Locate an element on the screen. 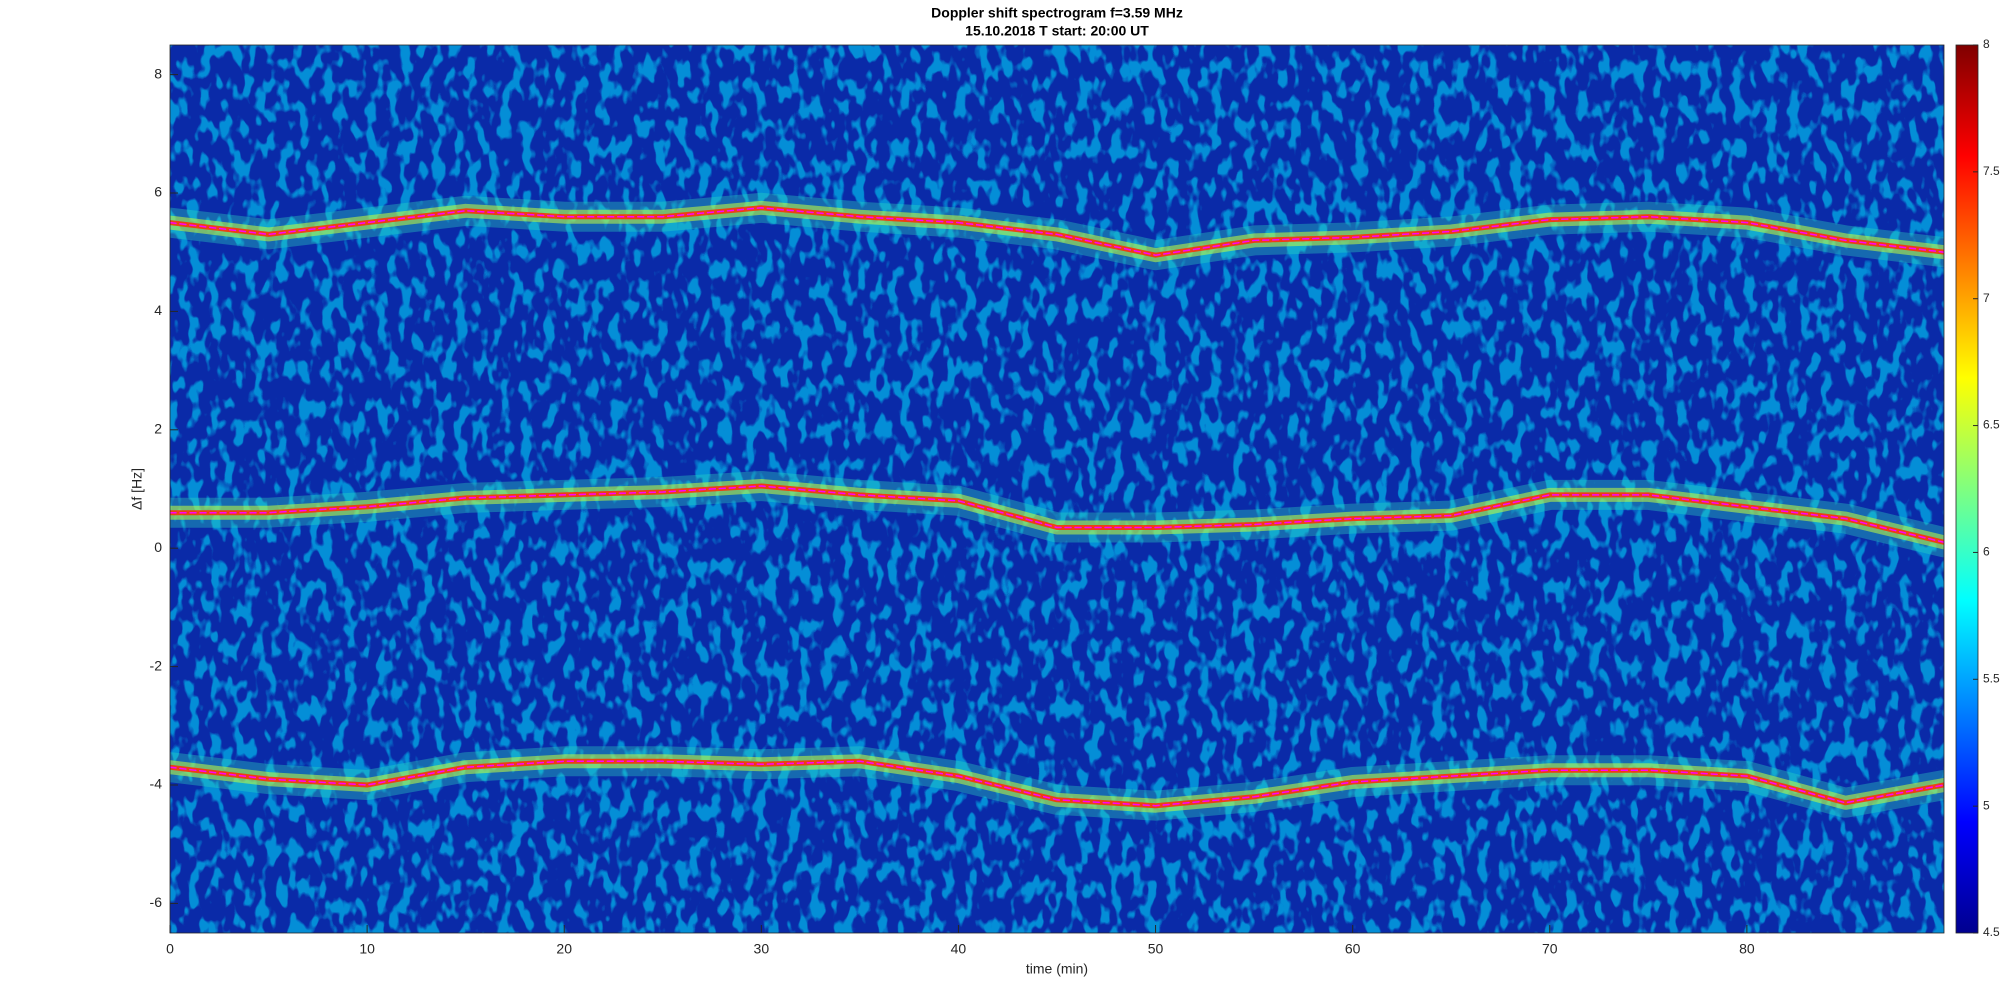 This screenshot has width=2000, height=1003. chart-title: Doppler shift spectrogram f=3.59 MHz is located at coordinates (1057, 13).